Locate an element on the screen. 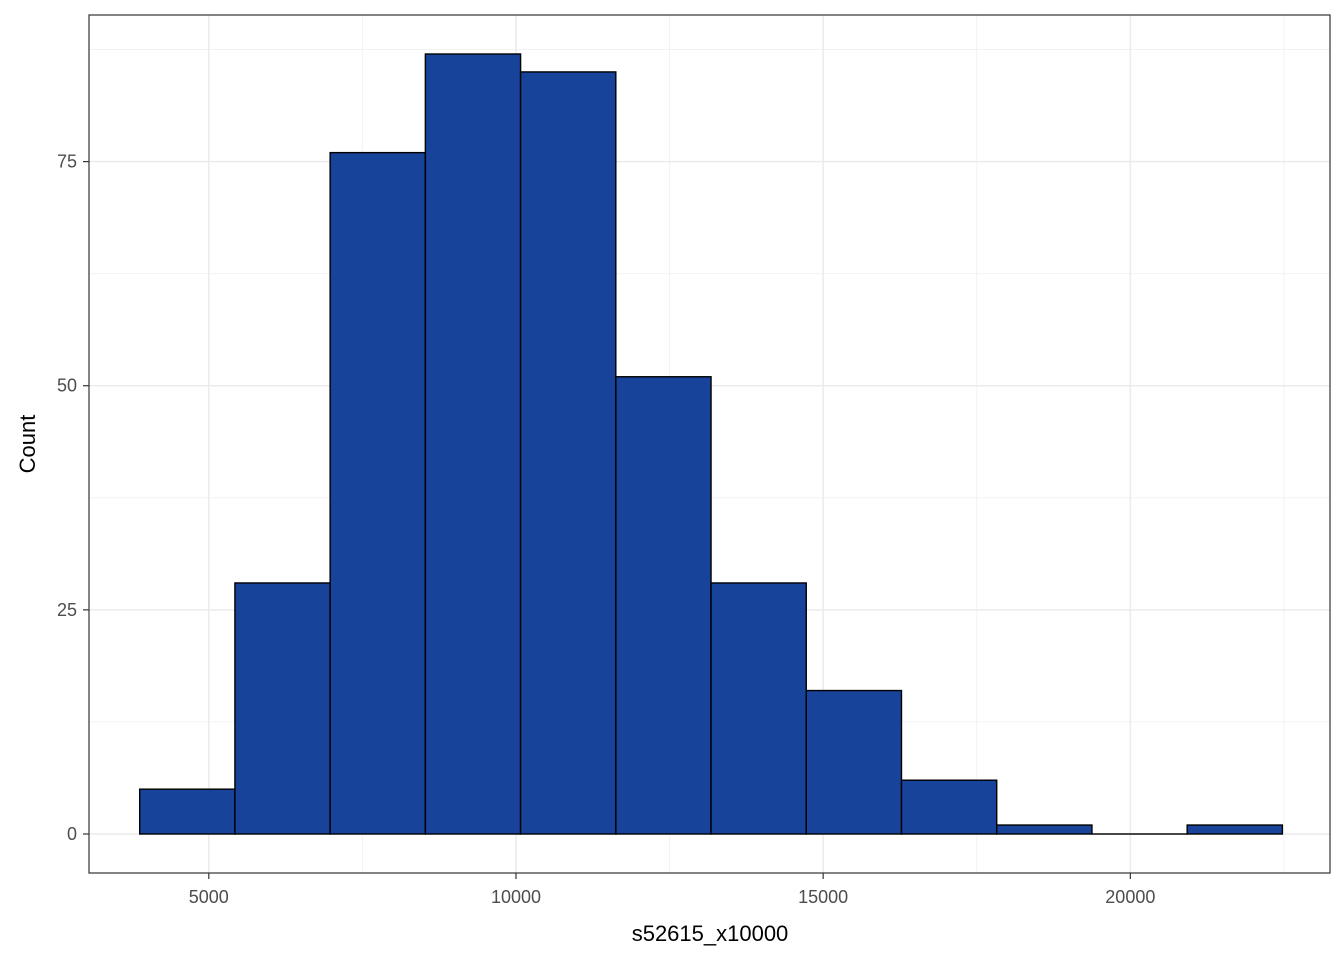  y-axis-ticks: 0 25 50 75 is located at coordinates (73, 498).